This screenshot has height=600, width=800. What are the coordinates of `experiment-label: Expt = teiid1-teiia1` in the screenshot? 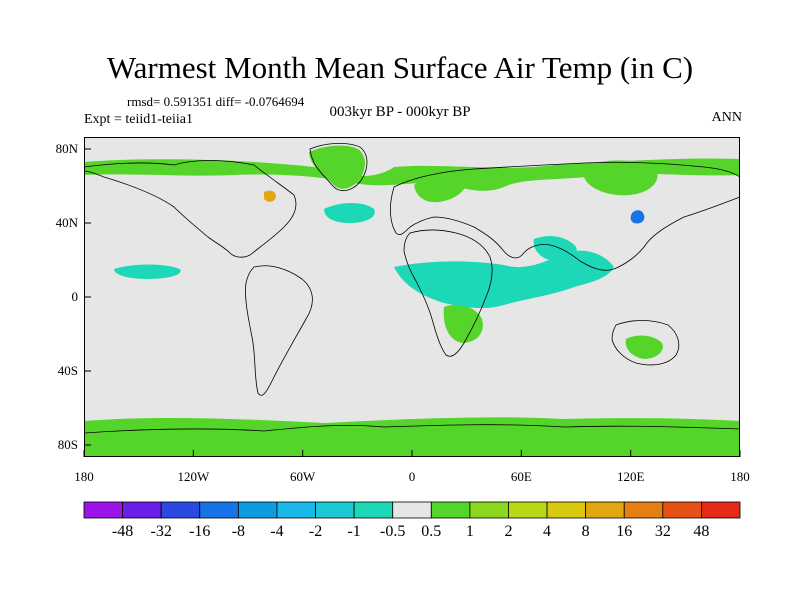 It's located at (138, 119).